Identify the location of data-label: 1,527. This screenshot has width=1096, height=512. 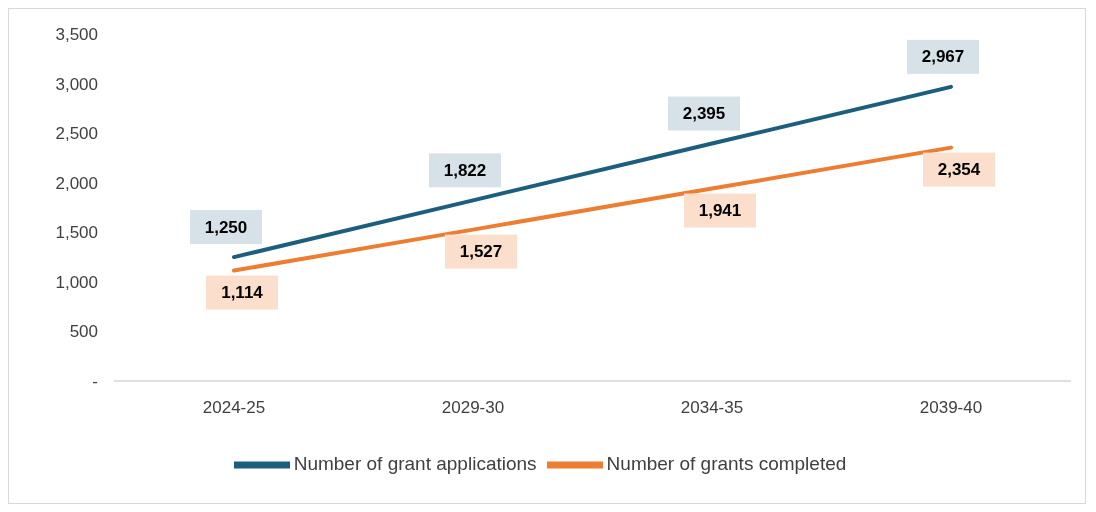
(481, 252).